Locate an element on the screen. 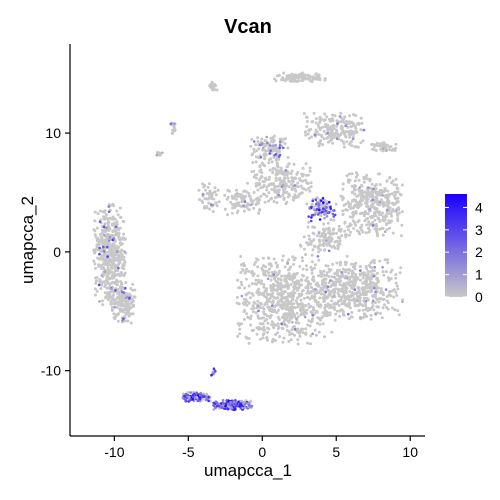 The width and height of the screenshot is (500, 500). legend-tick-label: 3 is located at coordinates (479, 230).